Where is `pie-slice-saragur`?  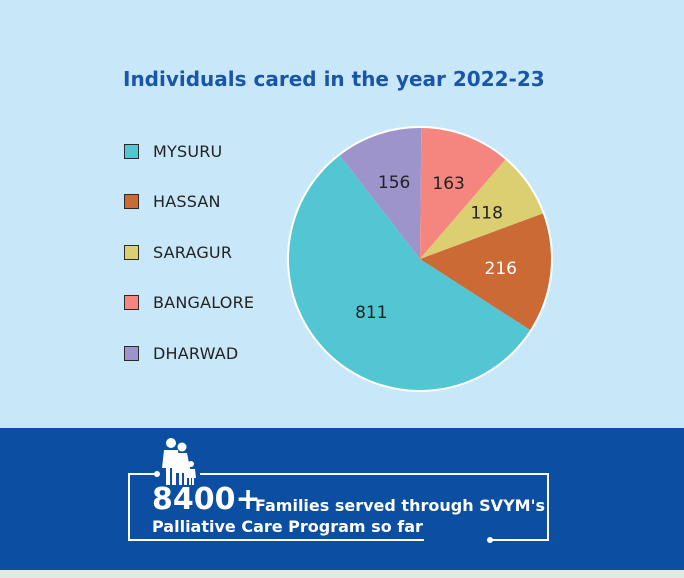
pie-slice-saragur is located at coordinates (481, 209).